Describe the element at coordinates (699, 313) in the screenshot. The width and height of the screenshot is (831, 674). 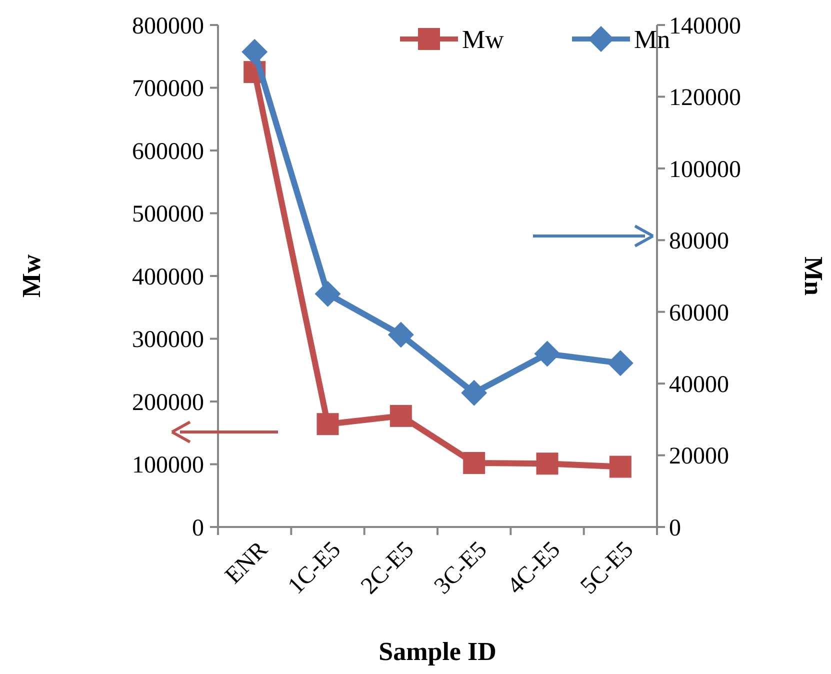
I see `y2-tick-label: 60000` at that location.